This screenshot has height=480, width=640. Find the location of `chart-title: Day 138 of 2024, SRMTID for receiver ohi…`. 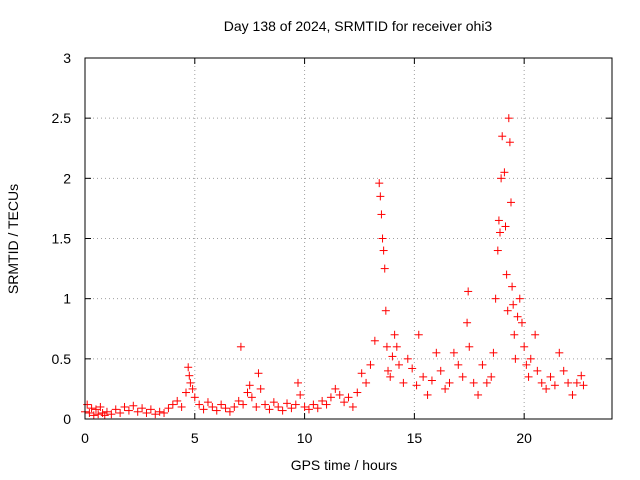

chart-title: Day 138 of 2024, SRMTID for receiver ohi… is located at coordinates (358, 26).